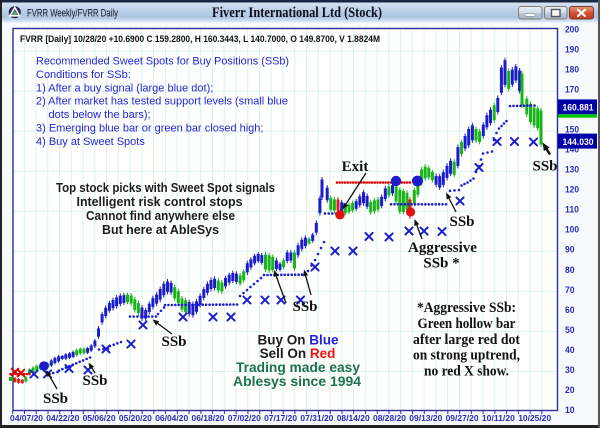 This screenshot has height=428, width=600. Describe the element at coordinates (99, 418) in the screenshot. I see `svg-text: 05/06/20` at that location.